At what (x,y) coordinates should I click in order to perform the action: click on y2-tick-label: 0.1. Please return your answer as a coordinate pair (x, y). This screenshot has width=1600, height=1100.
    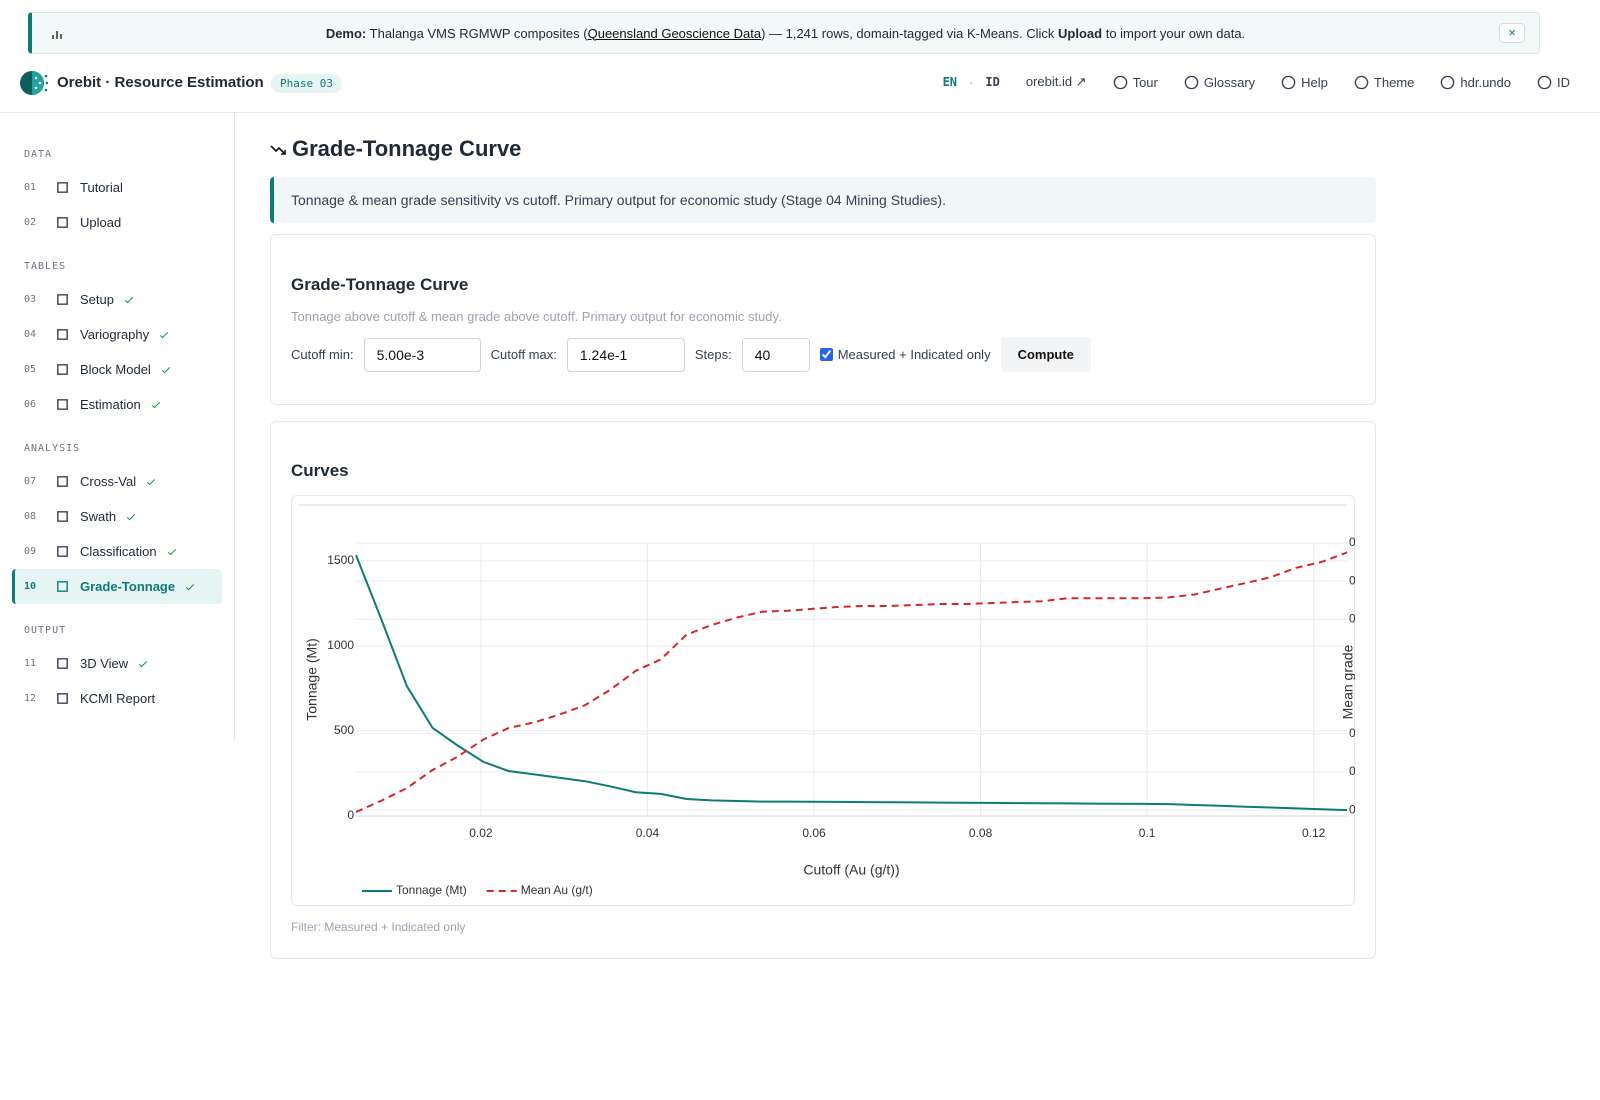
    Looking at the image, I should click on (1352, 580).